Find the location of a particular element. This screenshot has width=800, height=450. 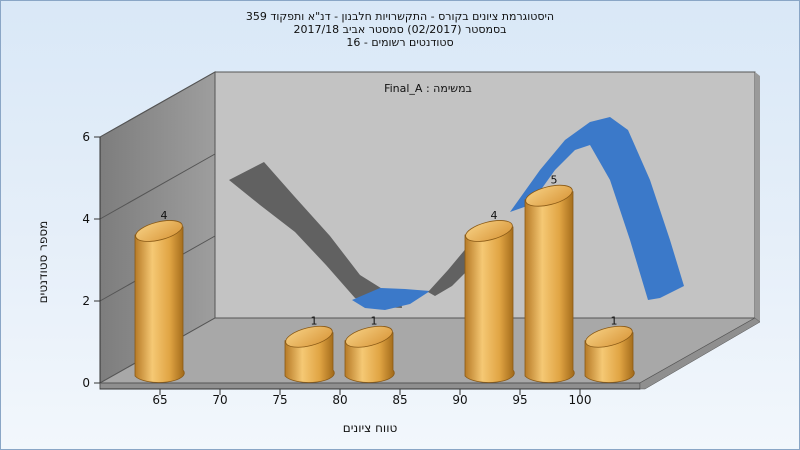

y-tick-label: 0 is located at coordinates (86, 383).